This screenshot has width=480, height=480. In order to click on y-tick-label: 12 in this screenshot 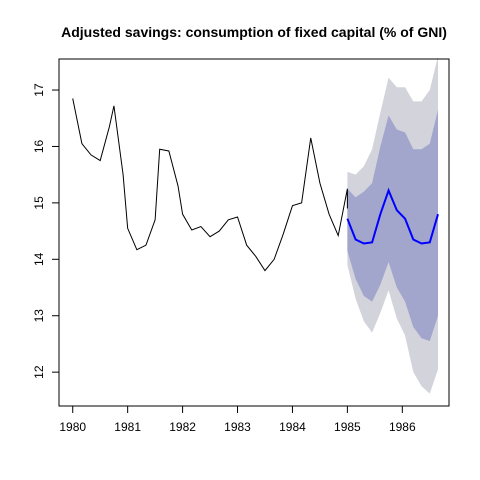, I will do `click(39, 372)`.